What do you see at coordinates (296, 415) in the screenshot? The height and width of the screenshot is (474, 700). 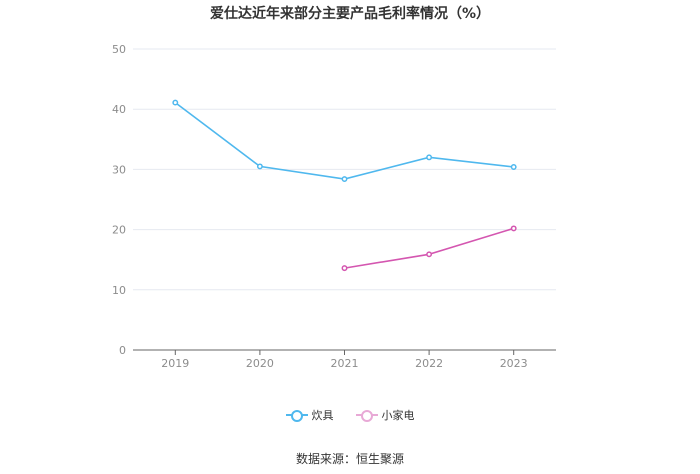 I see `legend-swatch-cookware` at bounding box center [296, 415].